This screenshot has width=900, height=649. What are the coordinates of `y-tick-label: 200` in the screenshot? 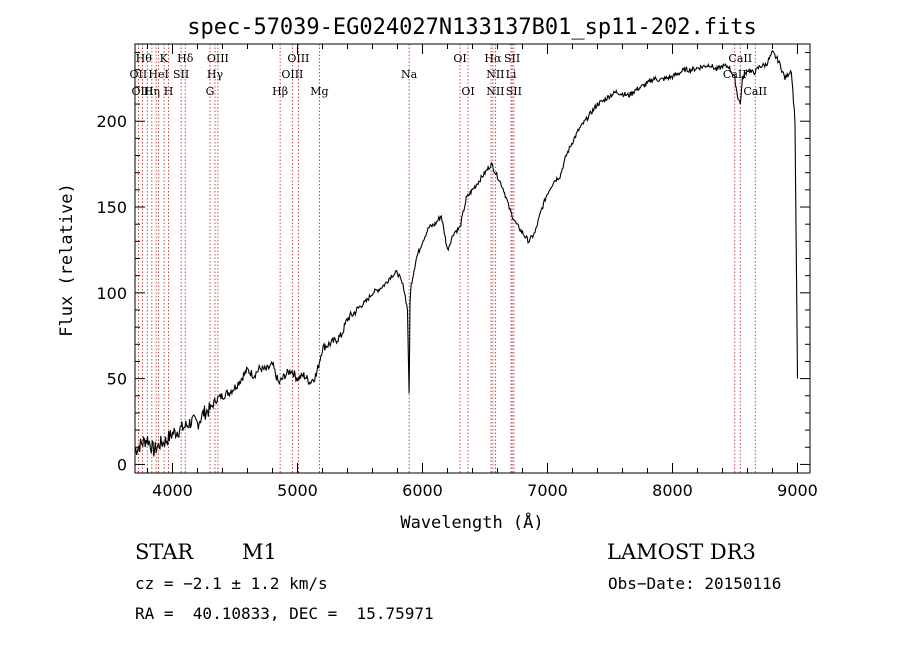 It's located at (111, 121).